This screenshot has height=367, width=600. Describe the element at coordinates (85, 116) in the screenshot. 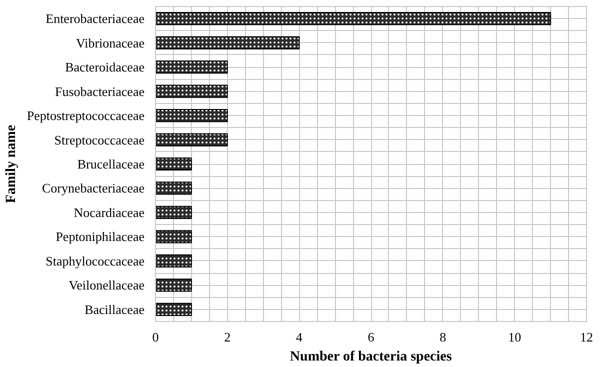

I see `y-tick-label: Peptostreptococcaceae` at that location.